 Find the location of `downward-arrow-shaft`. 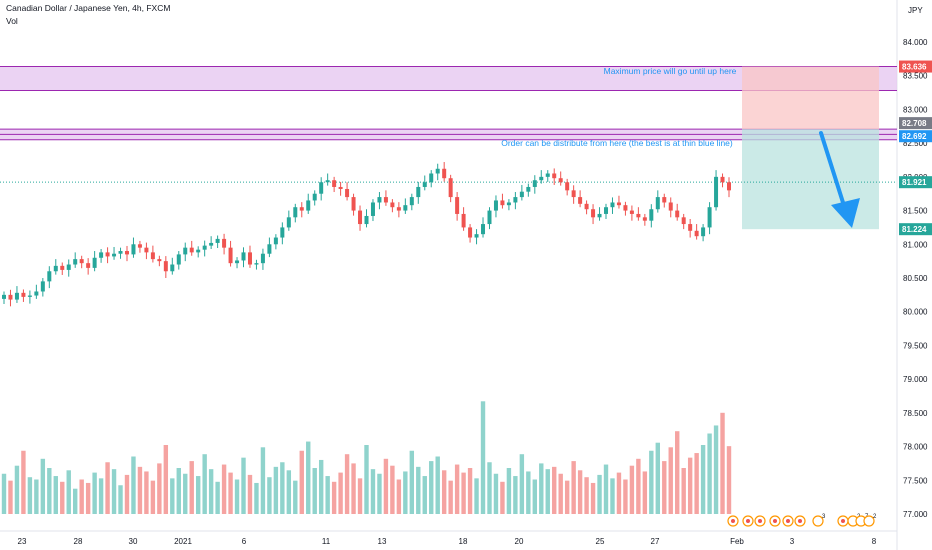

downward-arrow-shaft is located at coordinates (833, 172).